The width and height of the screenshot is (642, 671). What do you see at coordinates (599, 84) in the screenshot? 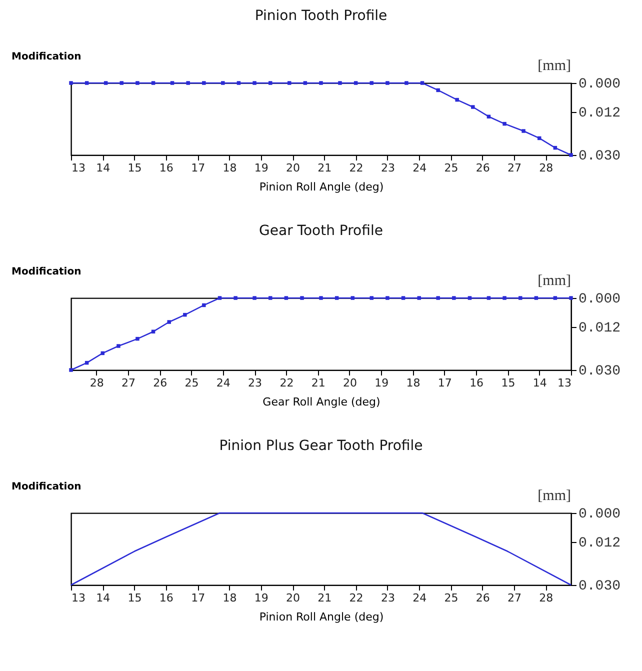
I see `y-tick-label: 0.000` at bounding box center [599, 84].